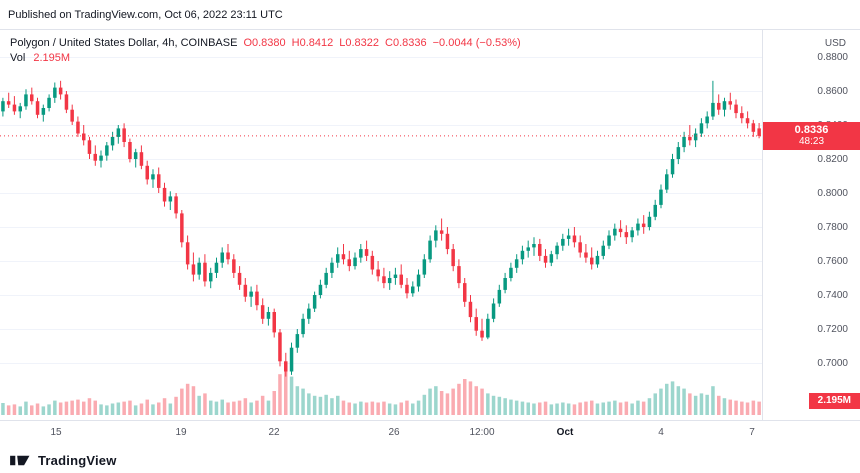 Image resolution: width=860 pixels, height=473 pixels. I want to click on volume-bars, so click(381, 391).